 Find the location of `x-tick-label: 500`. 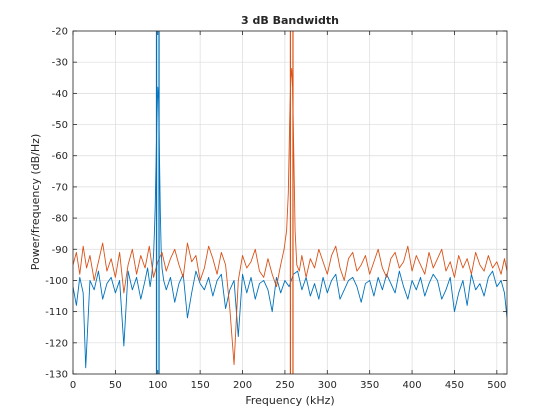

x-tick-label: 500 is located at coordinates (496, 385).